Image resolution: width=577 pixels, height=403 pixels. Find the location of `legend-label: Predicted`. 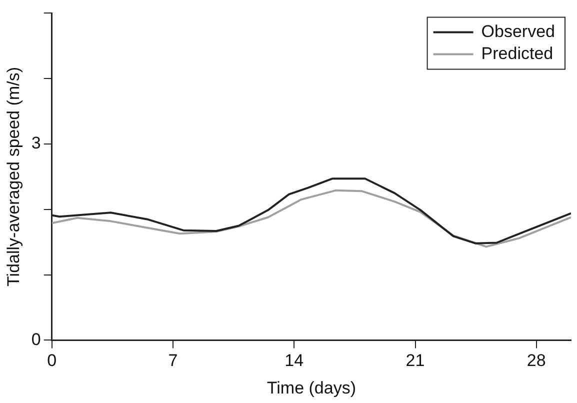

legend-label: Predicted is located at coordinates (517, 53).